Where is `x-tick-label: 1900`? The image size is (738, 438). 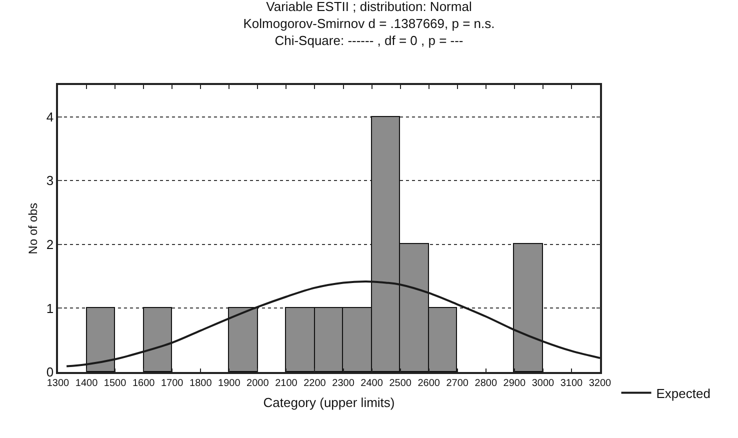
x-tick-label: 1900 is located at coordinates (229, 383).